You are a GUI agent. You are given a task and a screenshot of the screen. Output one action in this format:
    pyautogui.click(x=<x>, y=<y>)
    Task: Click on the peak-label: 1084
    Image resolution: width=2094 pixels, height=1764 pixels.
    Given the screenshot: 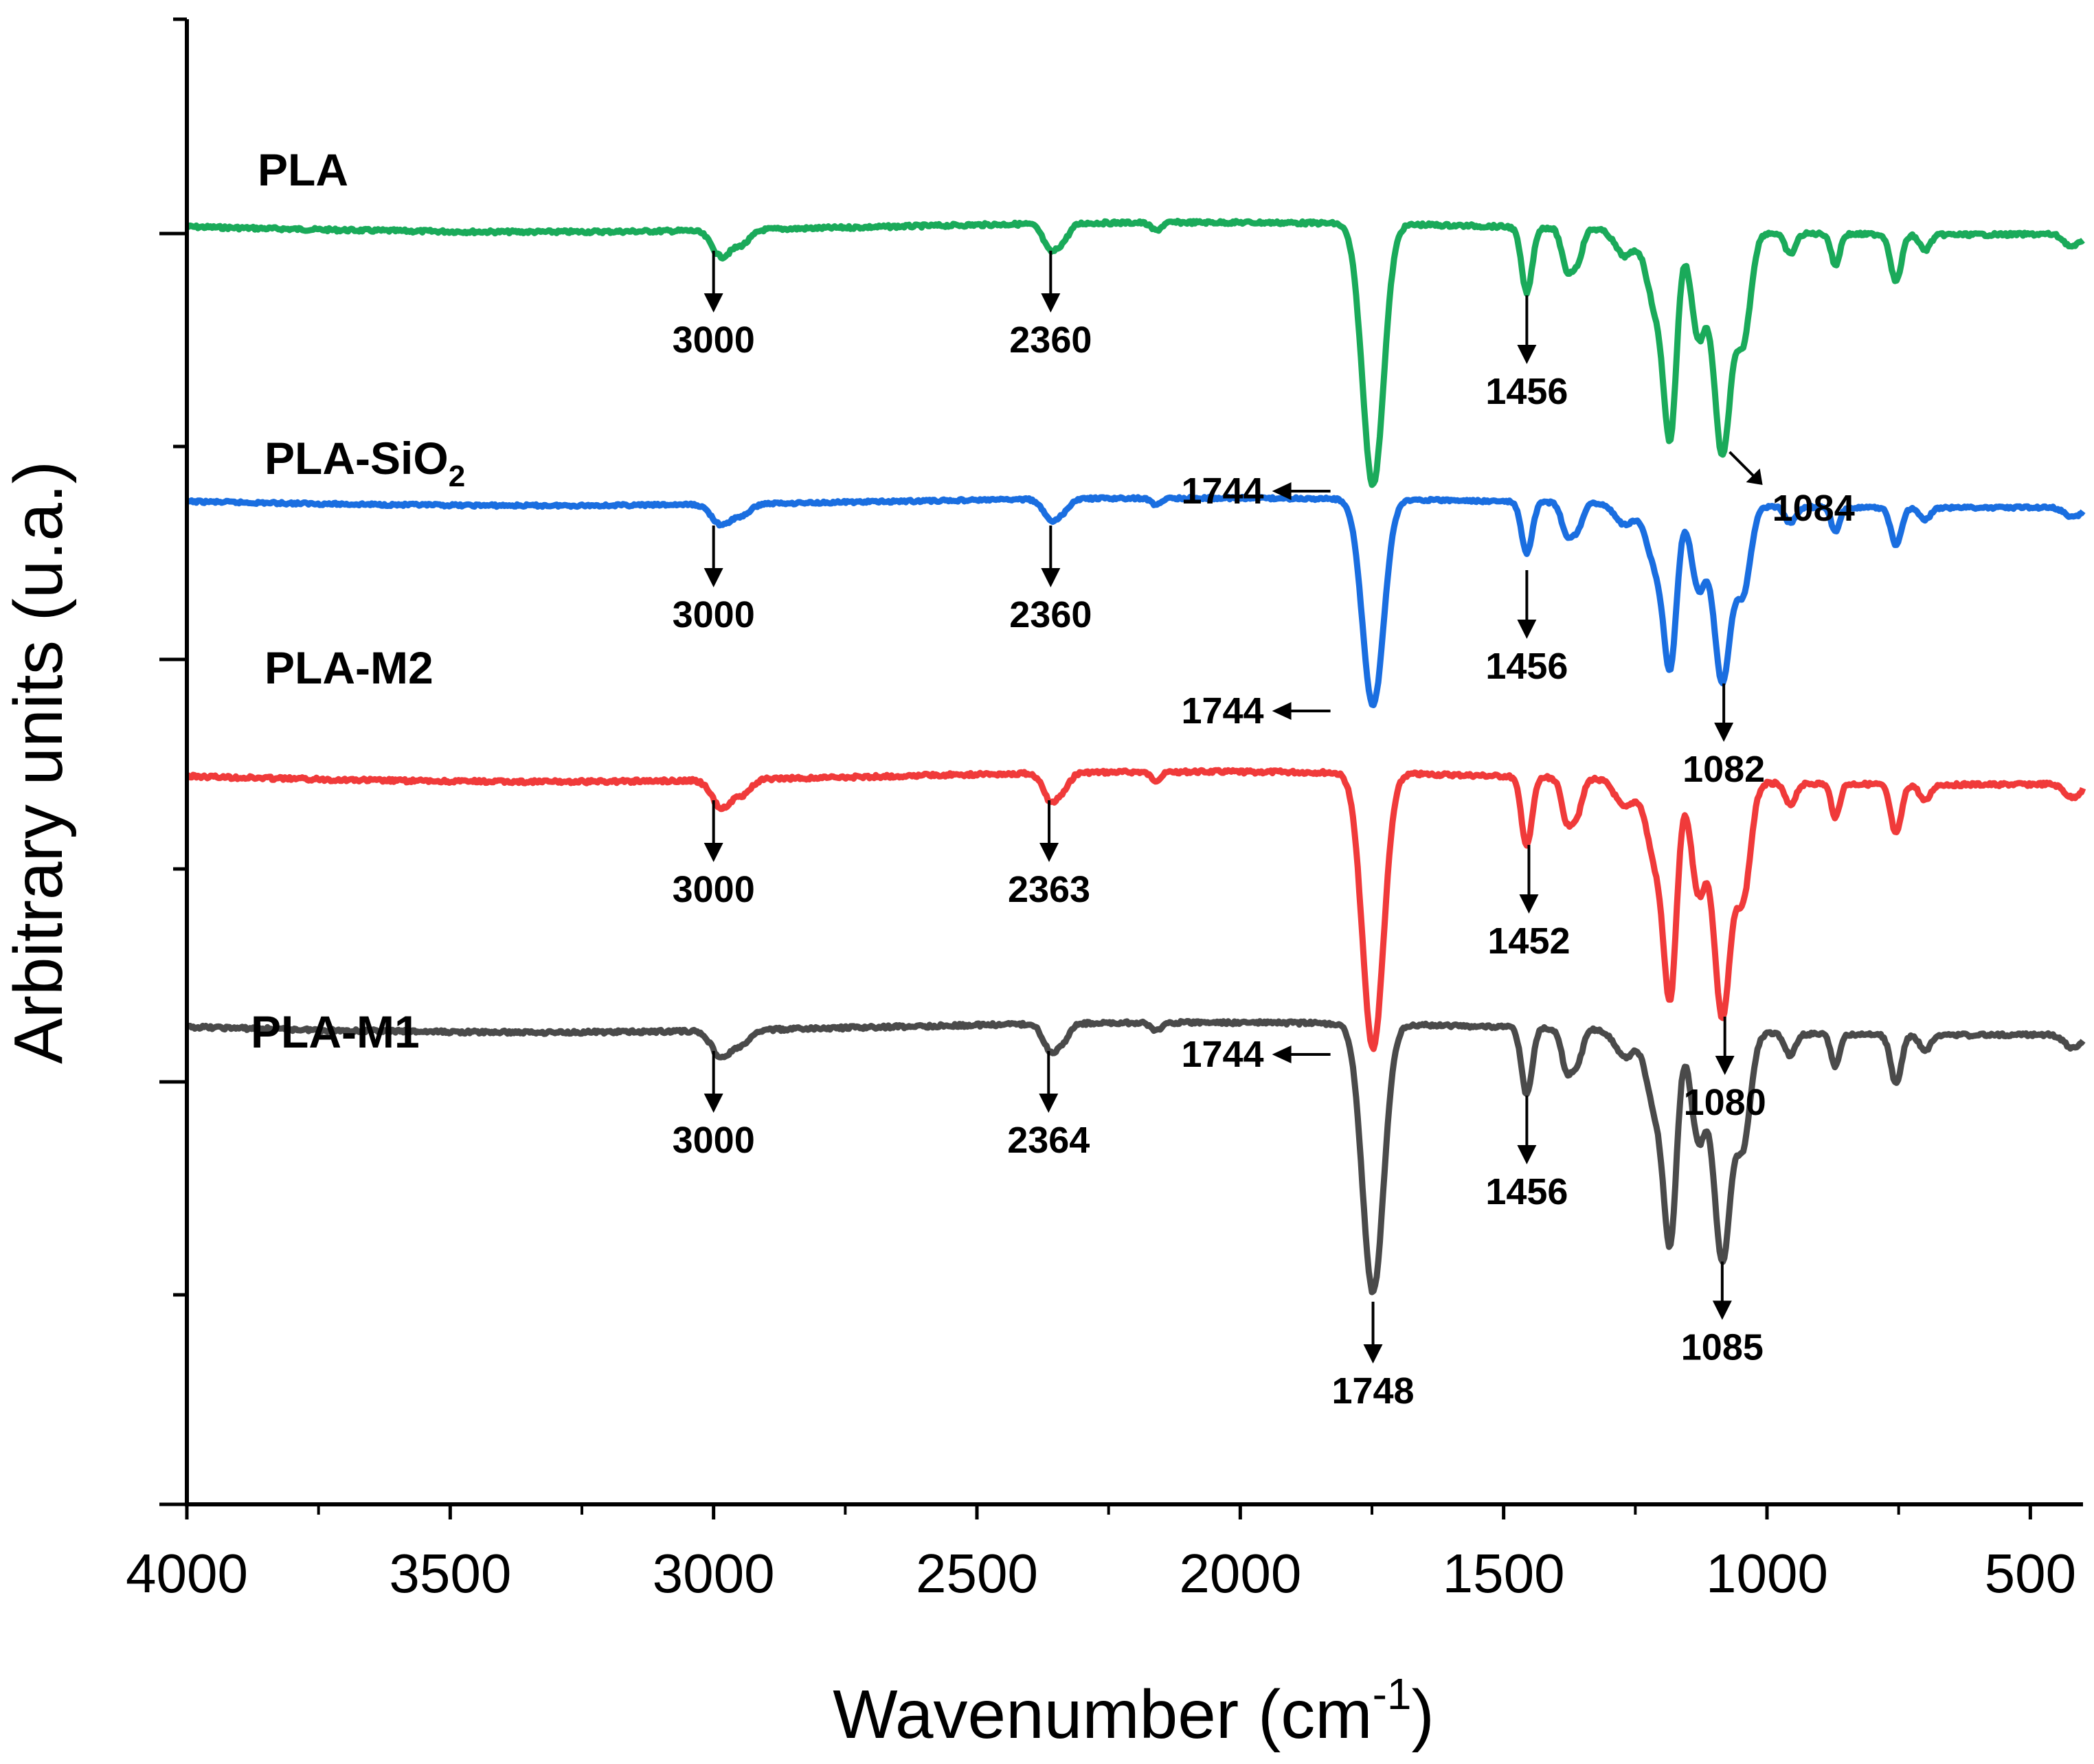 What is the action you would take?
    pyautogui.click(x=1813, y=509)
    